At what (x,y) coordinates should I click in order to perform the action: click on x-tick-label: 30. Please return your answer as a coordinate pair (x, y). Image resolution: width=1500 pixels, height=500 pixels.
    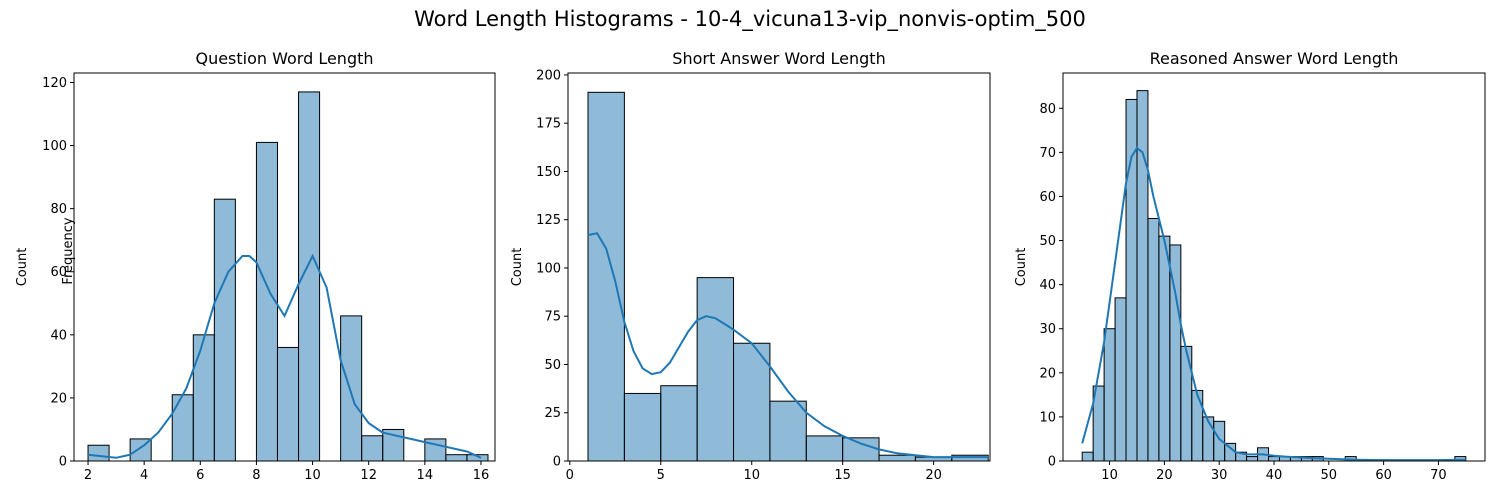
    Looking at the image, I should click on (1219, 475).